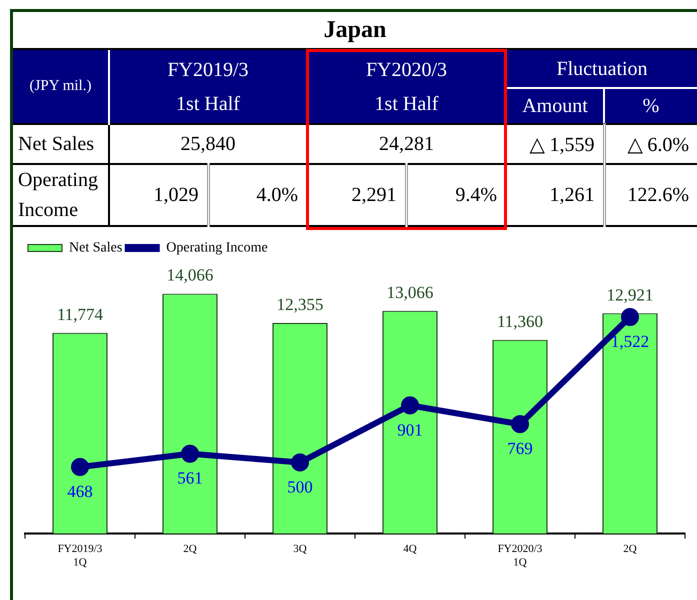 Image resolution: width=697 pixels, height=600 pixels. I want to click on text: (JPY mil.), so click(61, 87).